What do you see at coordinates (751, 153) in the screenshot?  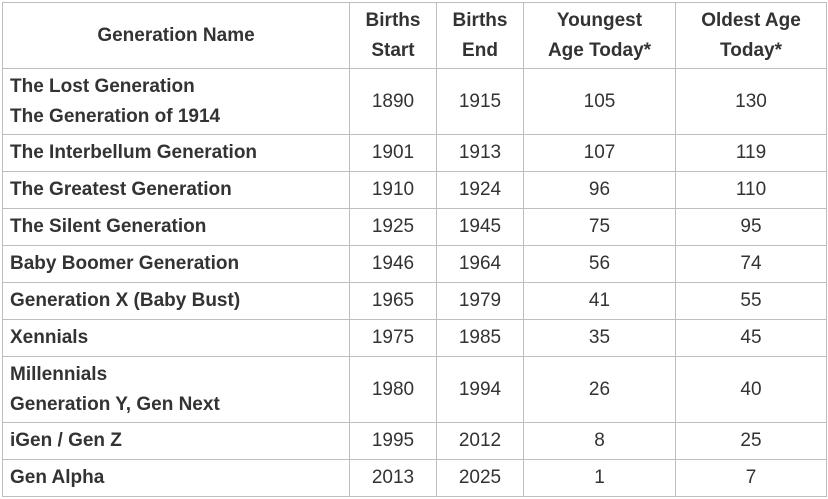 I see `oldest-age-cell: 119` at bounding box center [751, 153].